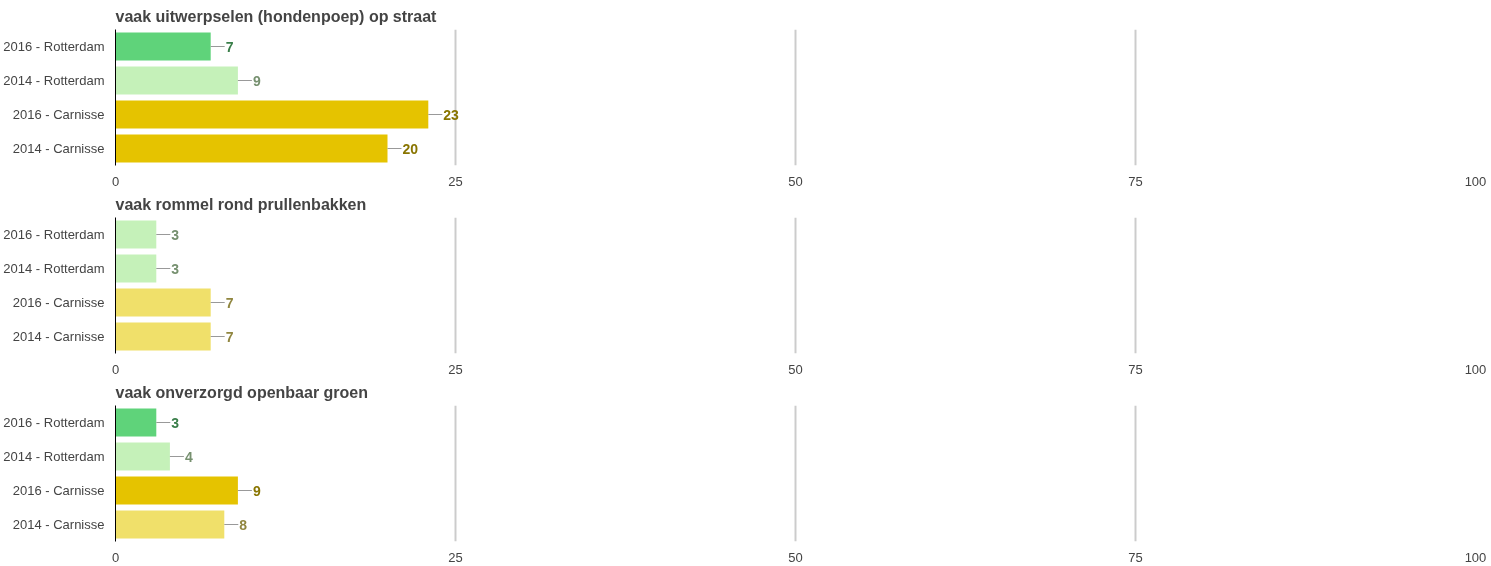  I want to click on chart-title: vaak rommel rond prullenbakken, so click(241, 204).